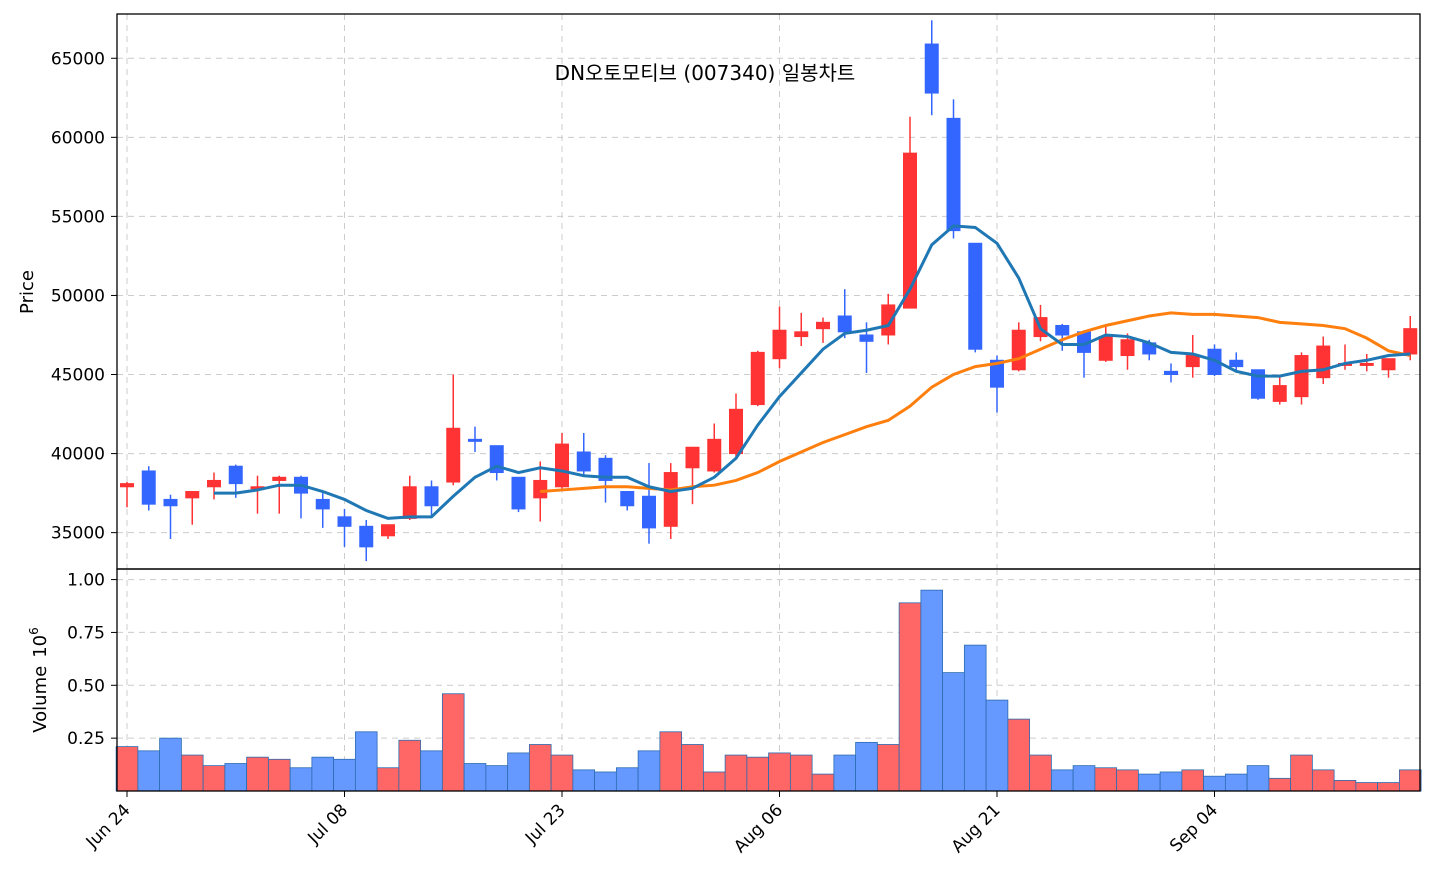  Describe the element at coordinates (86, 686) in the screenshot. I see `volume-tick-label: 0.50` at that location.